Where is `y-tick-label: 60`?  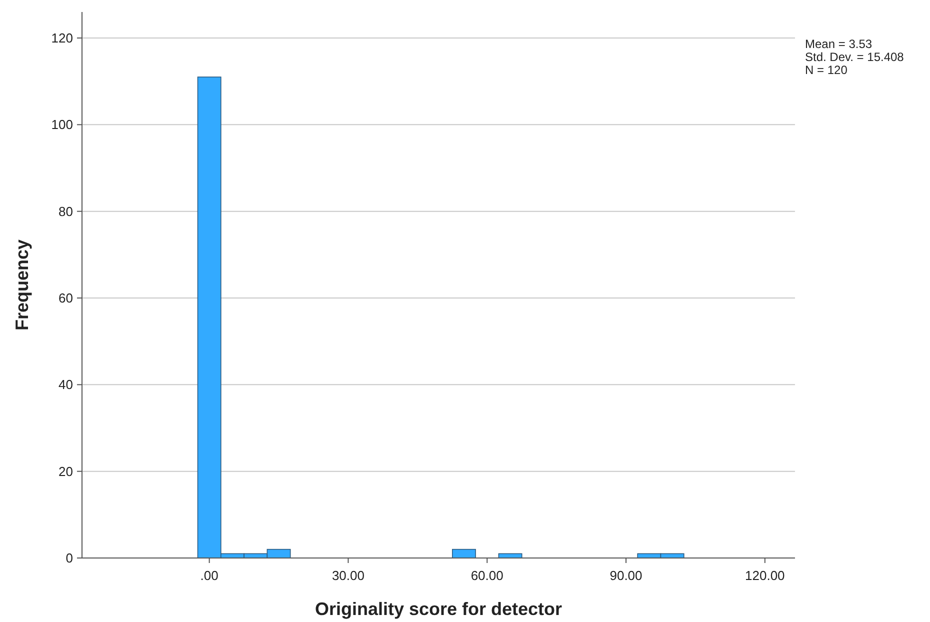 y-tick-label: 60 is located at coordinates (65, 298).